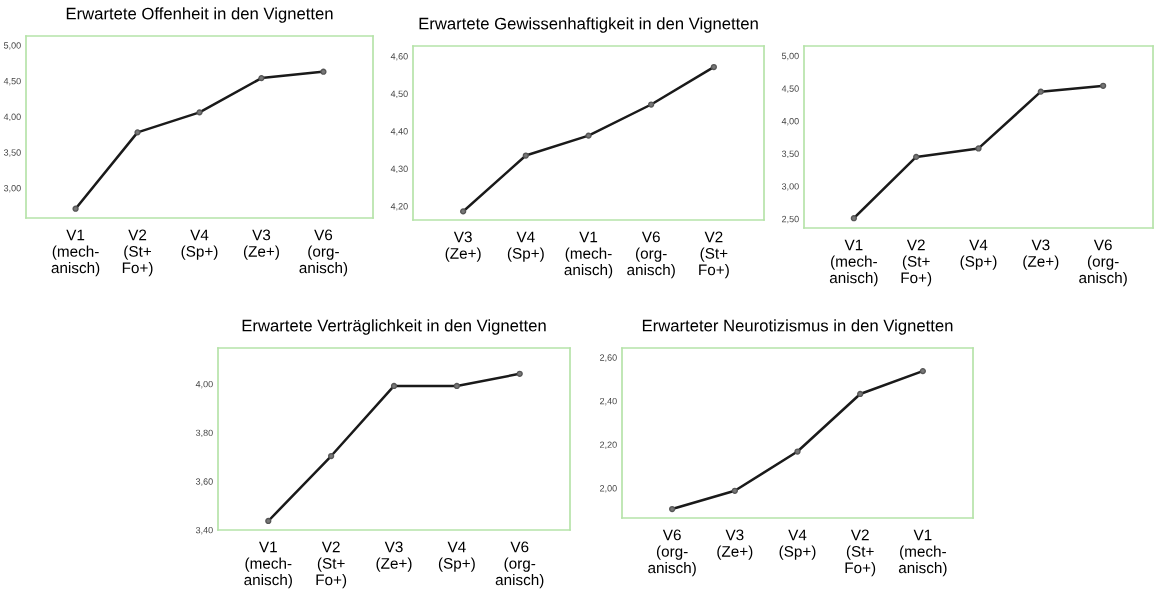  I want to click on chart-title: Erwartete Offenheit in den Vignetten, so click(199, 15).